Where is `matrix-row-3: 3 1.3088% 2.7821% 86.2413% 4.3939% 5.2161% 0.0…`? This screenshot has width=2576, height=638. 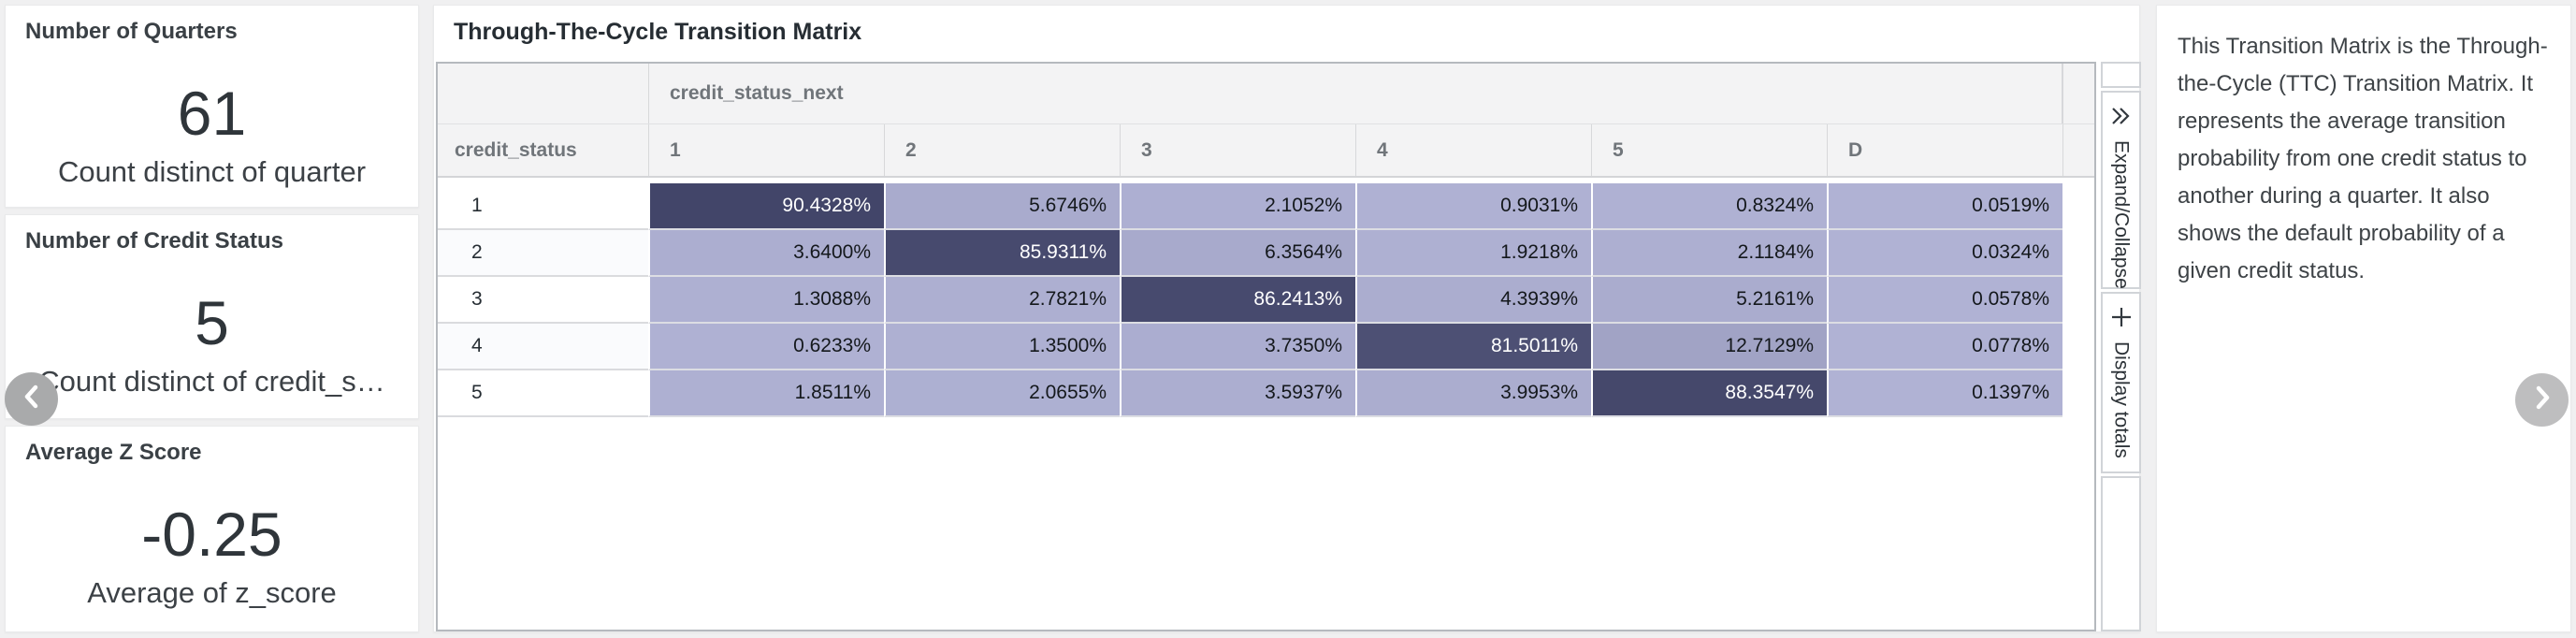 matrix-row-3: 3 1.3088% 2.7821% 86.2413% 4.3939% 5.2161% 0.0… is located at coordinates (1266, 300).